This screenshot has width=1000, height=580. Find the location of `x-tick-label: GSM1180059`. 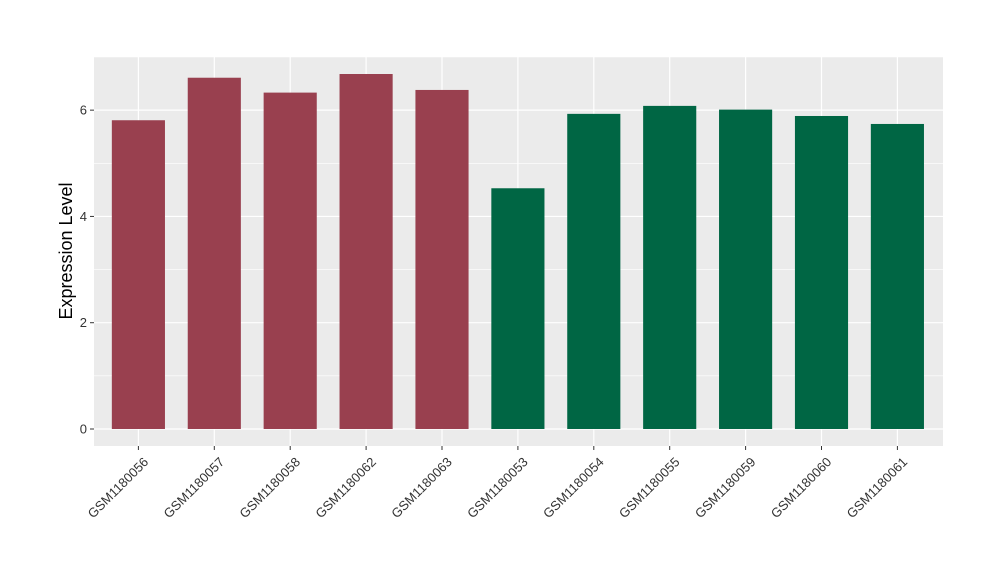

x-tick-label: GSM1180059 is located at coordinates (725, 487).